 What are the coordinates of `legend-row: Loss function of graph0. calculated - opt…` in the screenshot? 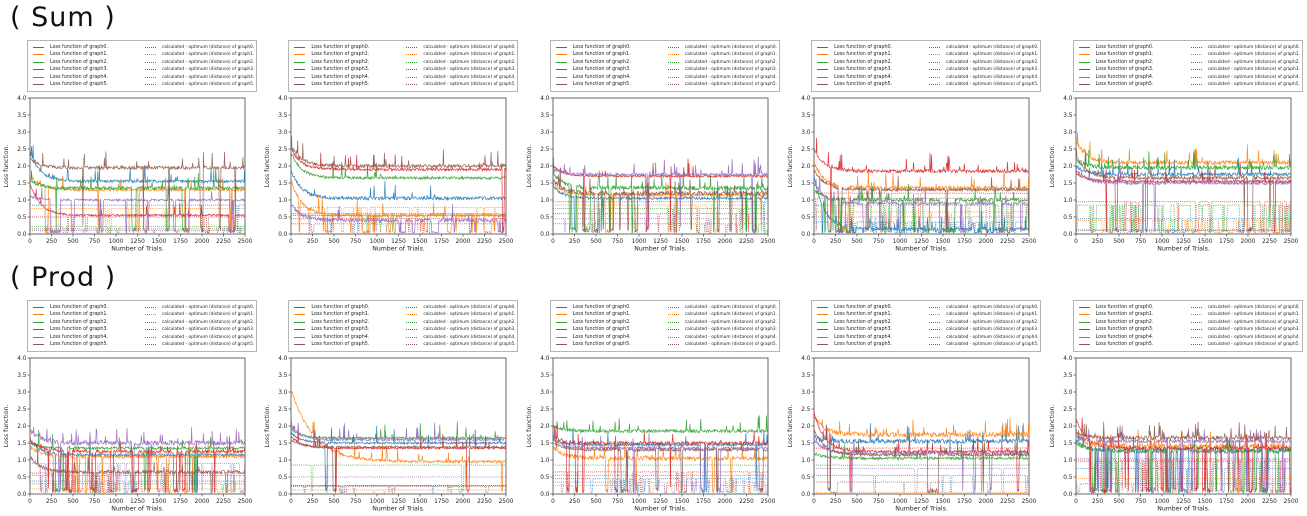 It's located at (1188, 47).